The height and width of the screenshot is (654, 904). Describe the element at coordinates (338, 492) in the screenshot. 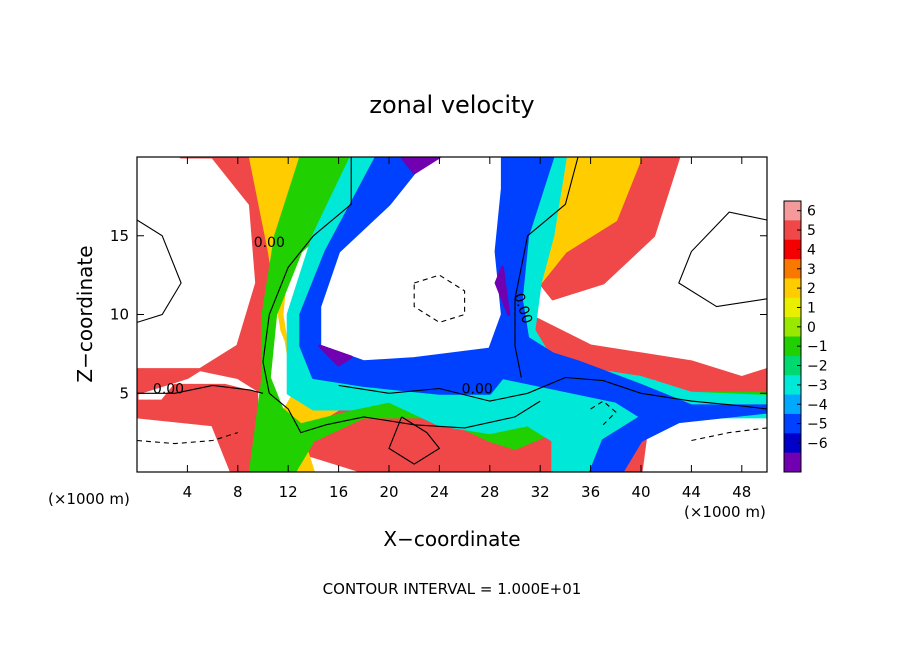

I see `x-tick-label: 16` at that location.